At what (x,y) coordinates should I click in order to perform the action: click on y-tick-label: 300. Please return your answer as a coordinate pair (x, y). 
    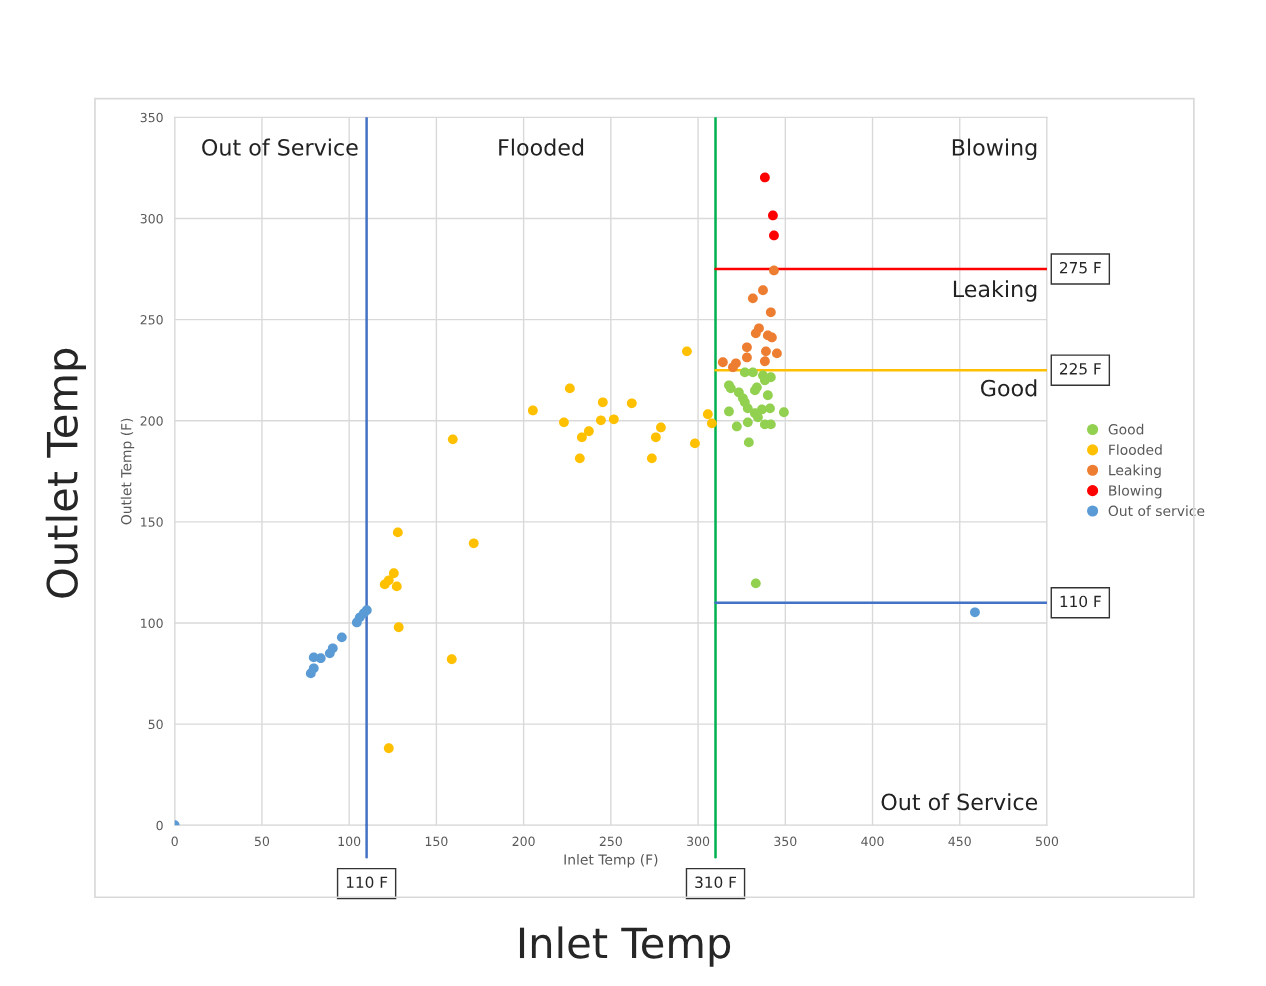
    Looking at the image, I should click on (151, 218).